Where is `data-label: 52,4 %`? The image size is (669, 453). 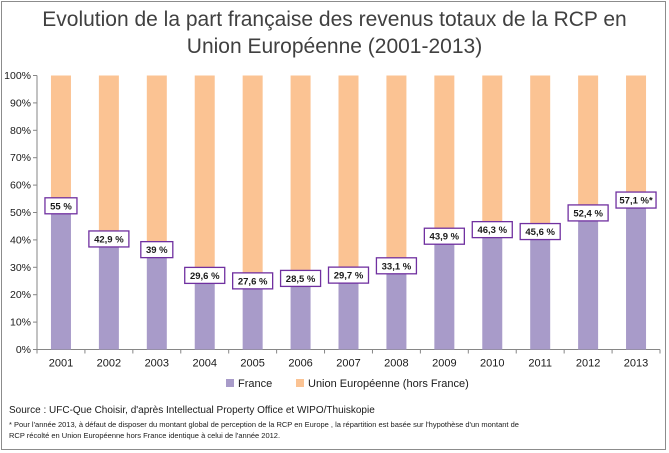
data-label: 52,4 % is located at coordinates (588, 213).